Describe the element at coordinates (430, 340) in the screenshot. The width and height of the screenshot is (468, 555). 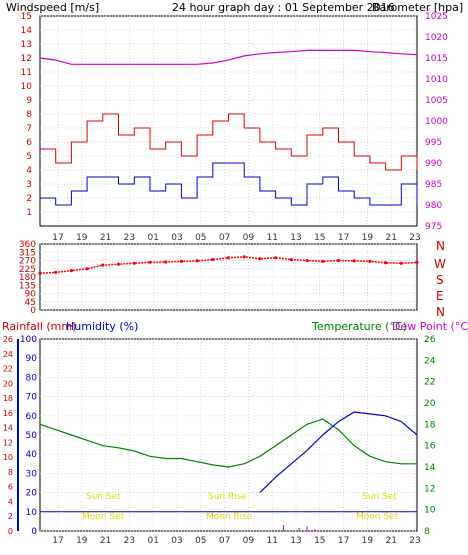
I see `temp-y-tick-label: 26` at that location.